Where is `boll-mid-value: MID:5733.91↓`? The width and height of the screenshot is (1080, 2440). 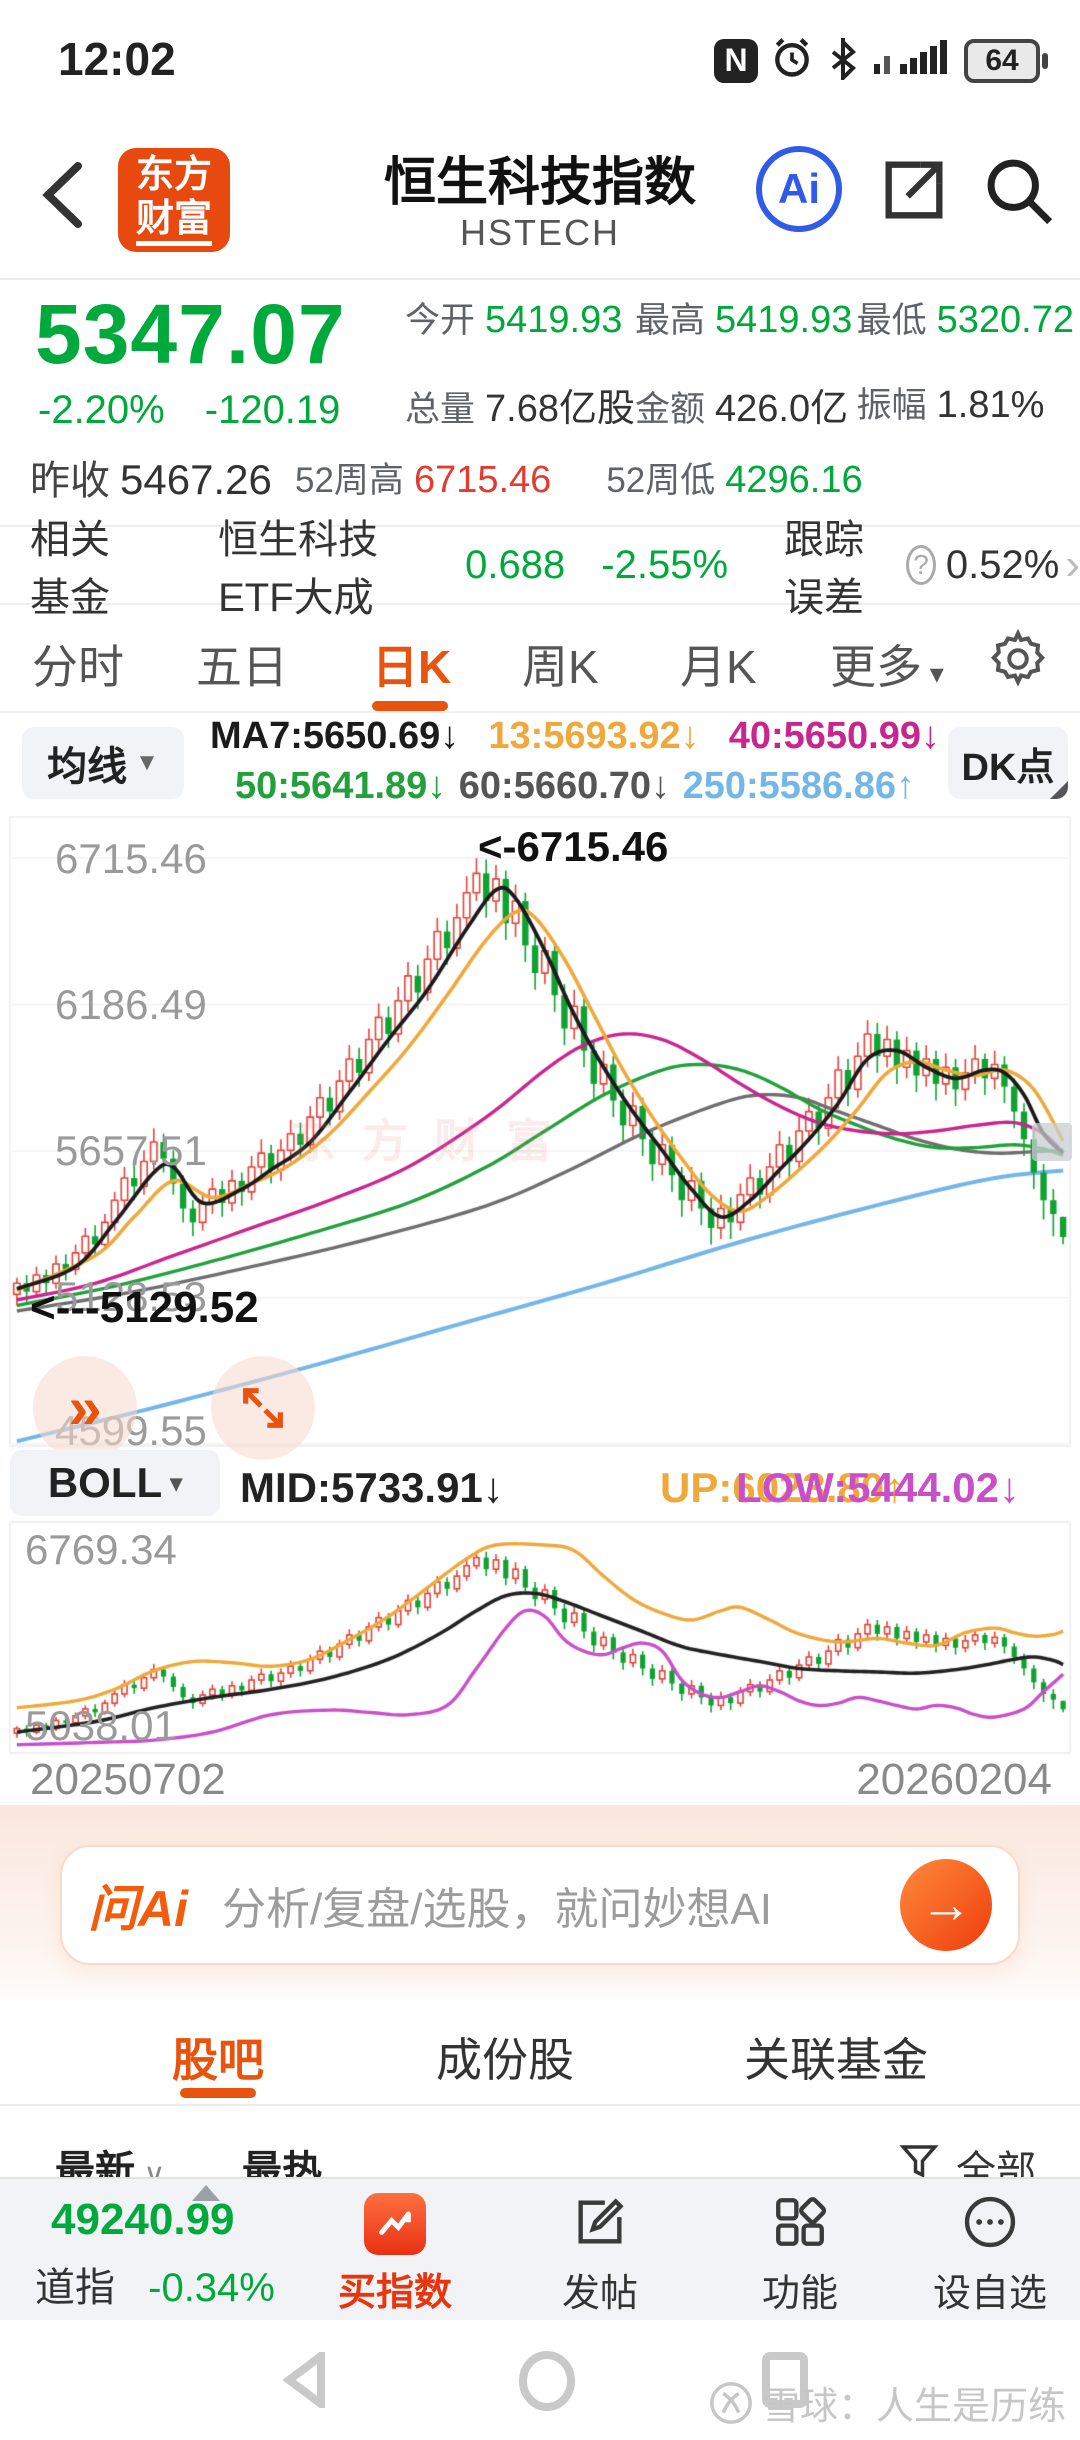 boll-mid-value: MID:5733.91↓ is located at coordinates (372, 1487).